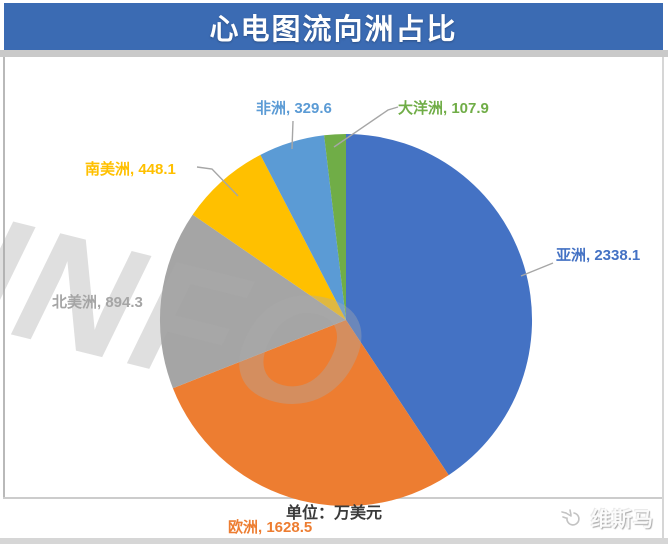 This screenshot has height=544, width=668. I want to click on label-north-america: 北美洲, 894.3, so click(97, 302).